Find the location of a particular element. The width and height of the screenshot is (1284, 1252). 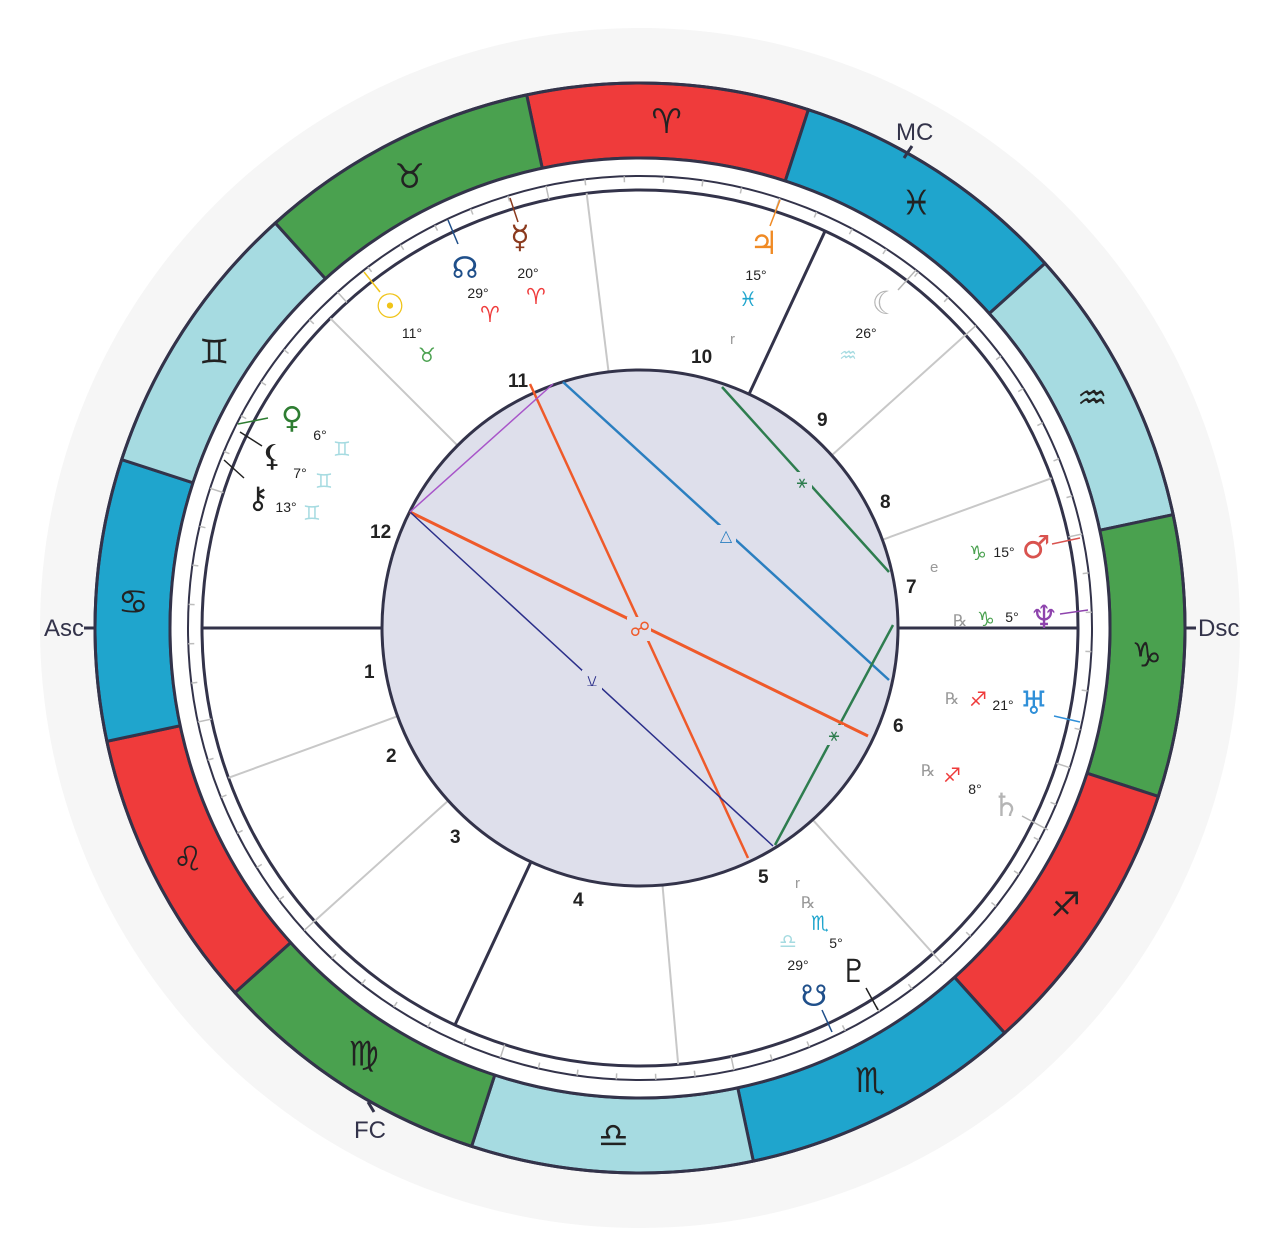

house-number-10: 10 is located at coordinates (701, 357).